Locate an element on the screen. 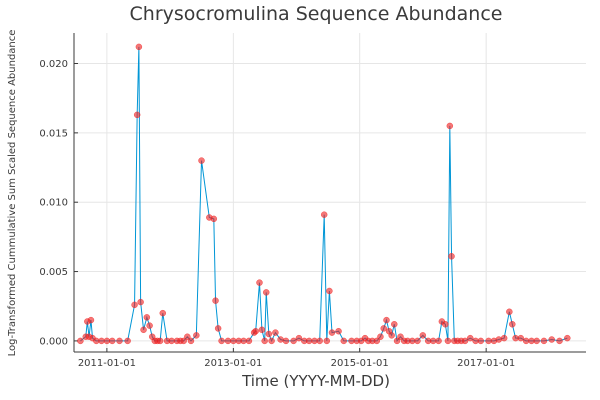 The height and width of the screenshot is (400, 600). x-axis-label: Time (YYYY-MM-DD) is located at coordinates (315, 381).